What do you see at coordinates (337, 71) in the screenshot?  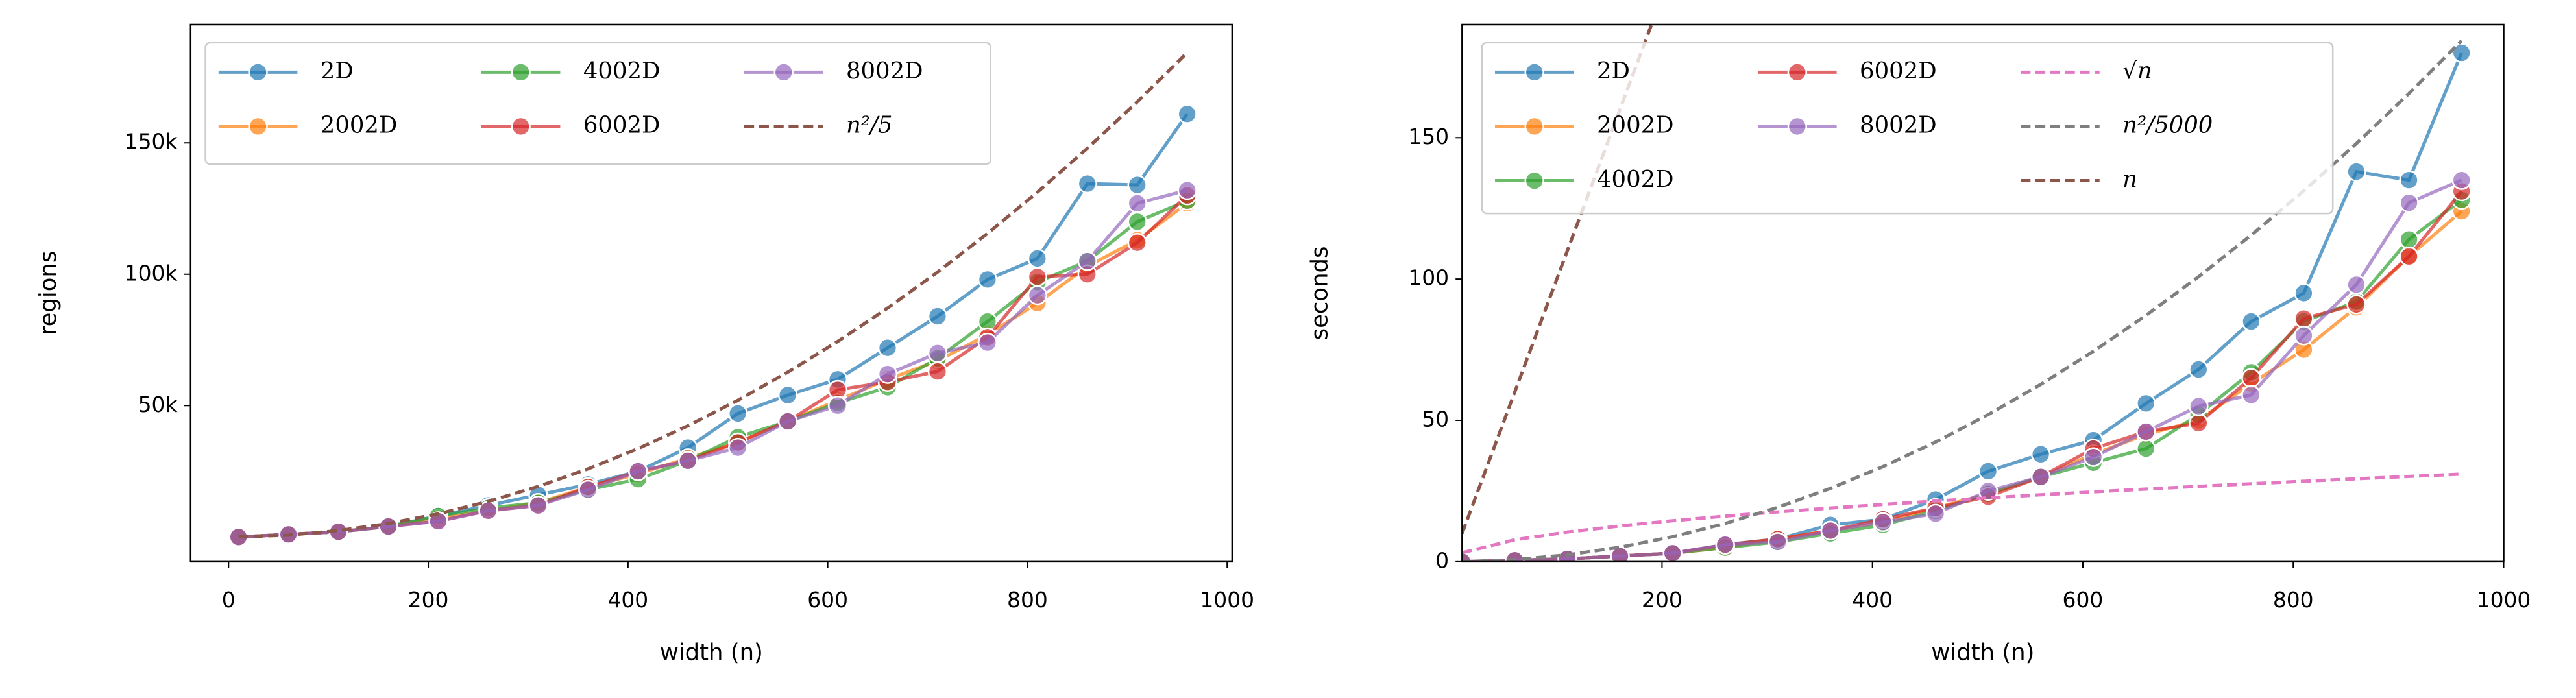 I see `legend-label: 2D` at bounding box center [337, 71].